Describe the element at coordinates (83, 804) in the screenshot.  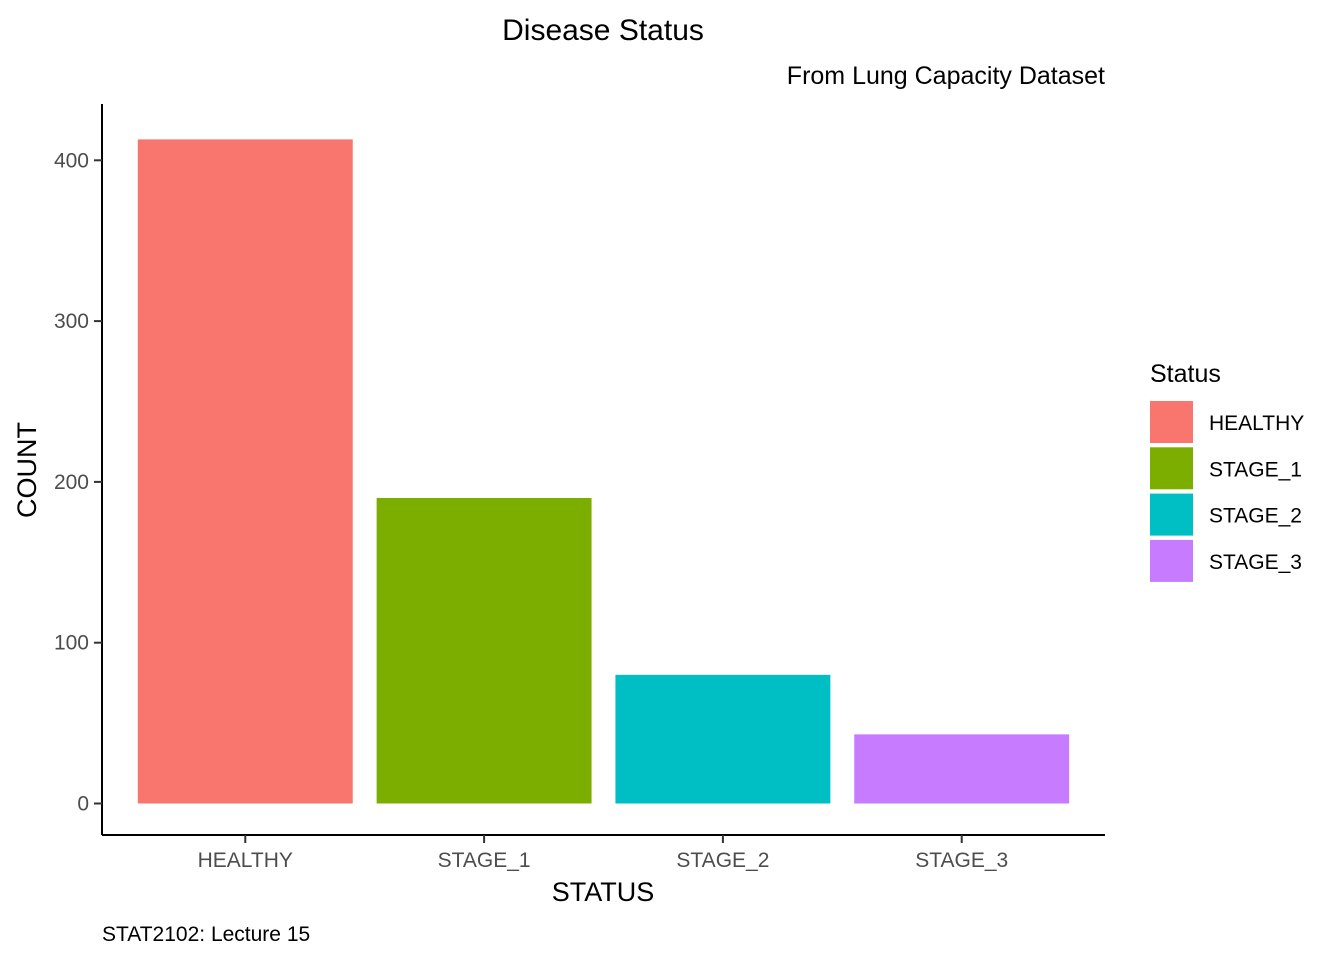
I see `y-tick-label: 0` at that location.